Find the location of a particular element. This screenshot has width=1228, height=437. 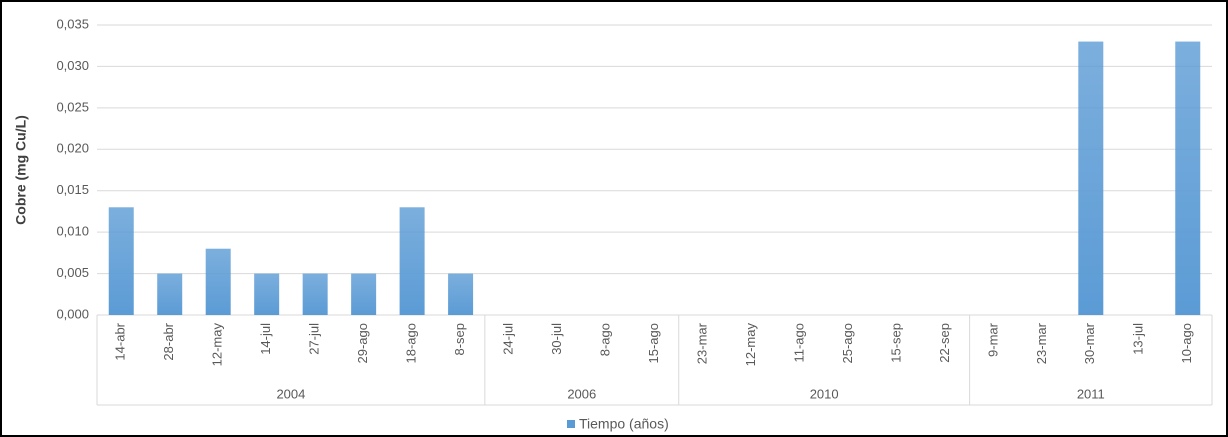

group-label: 2006 is located at coordinates (581, 393).